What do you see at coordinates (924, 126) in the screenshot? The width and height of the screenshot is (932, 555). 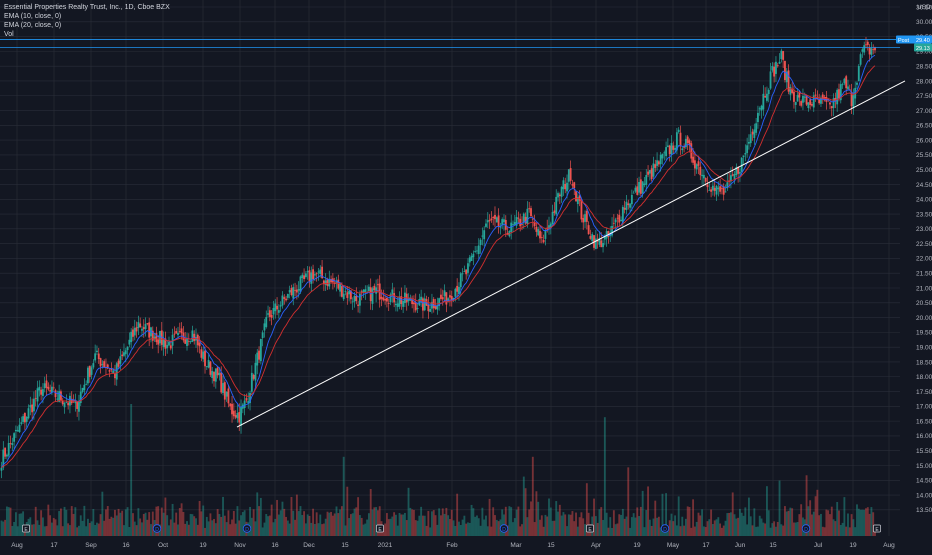 I see `price-tick-label: 26.50` at bounding box center [924, 126].